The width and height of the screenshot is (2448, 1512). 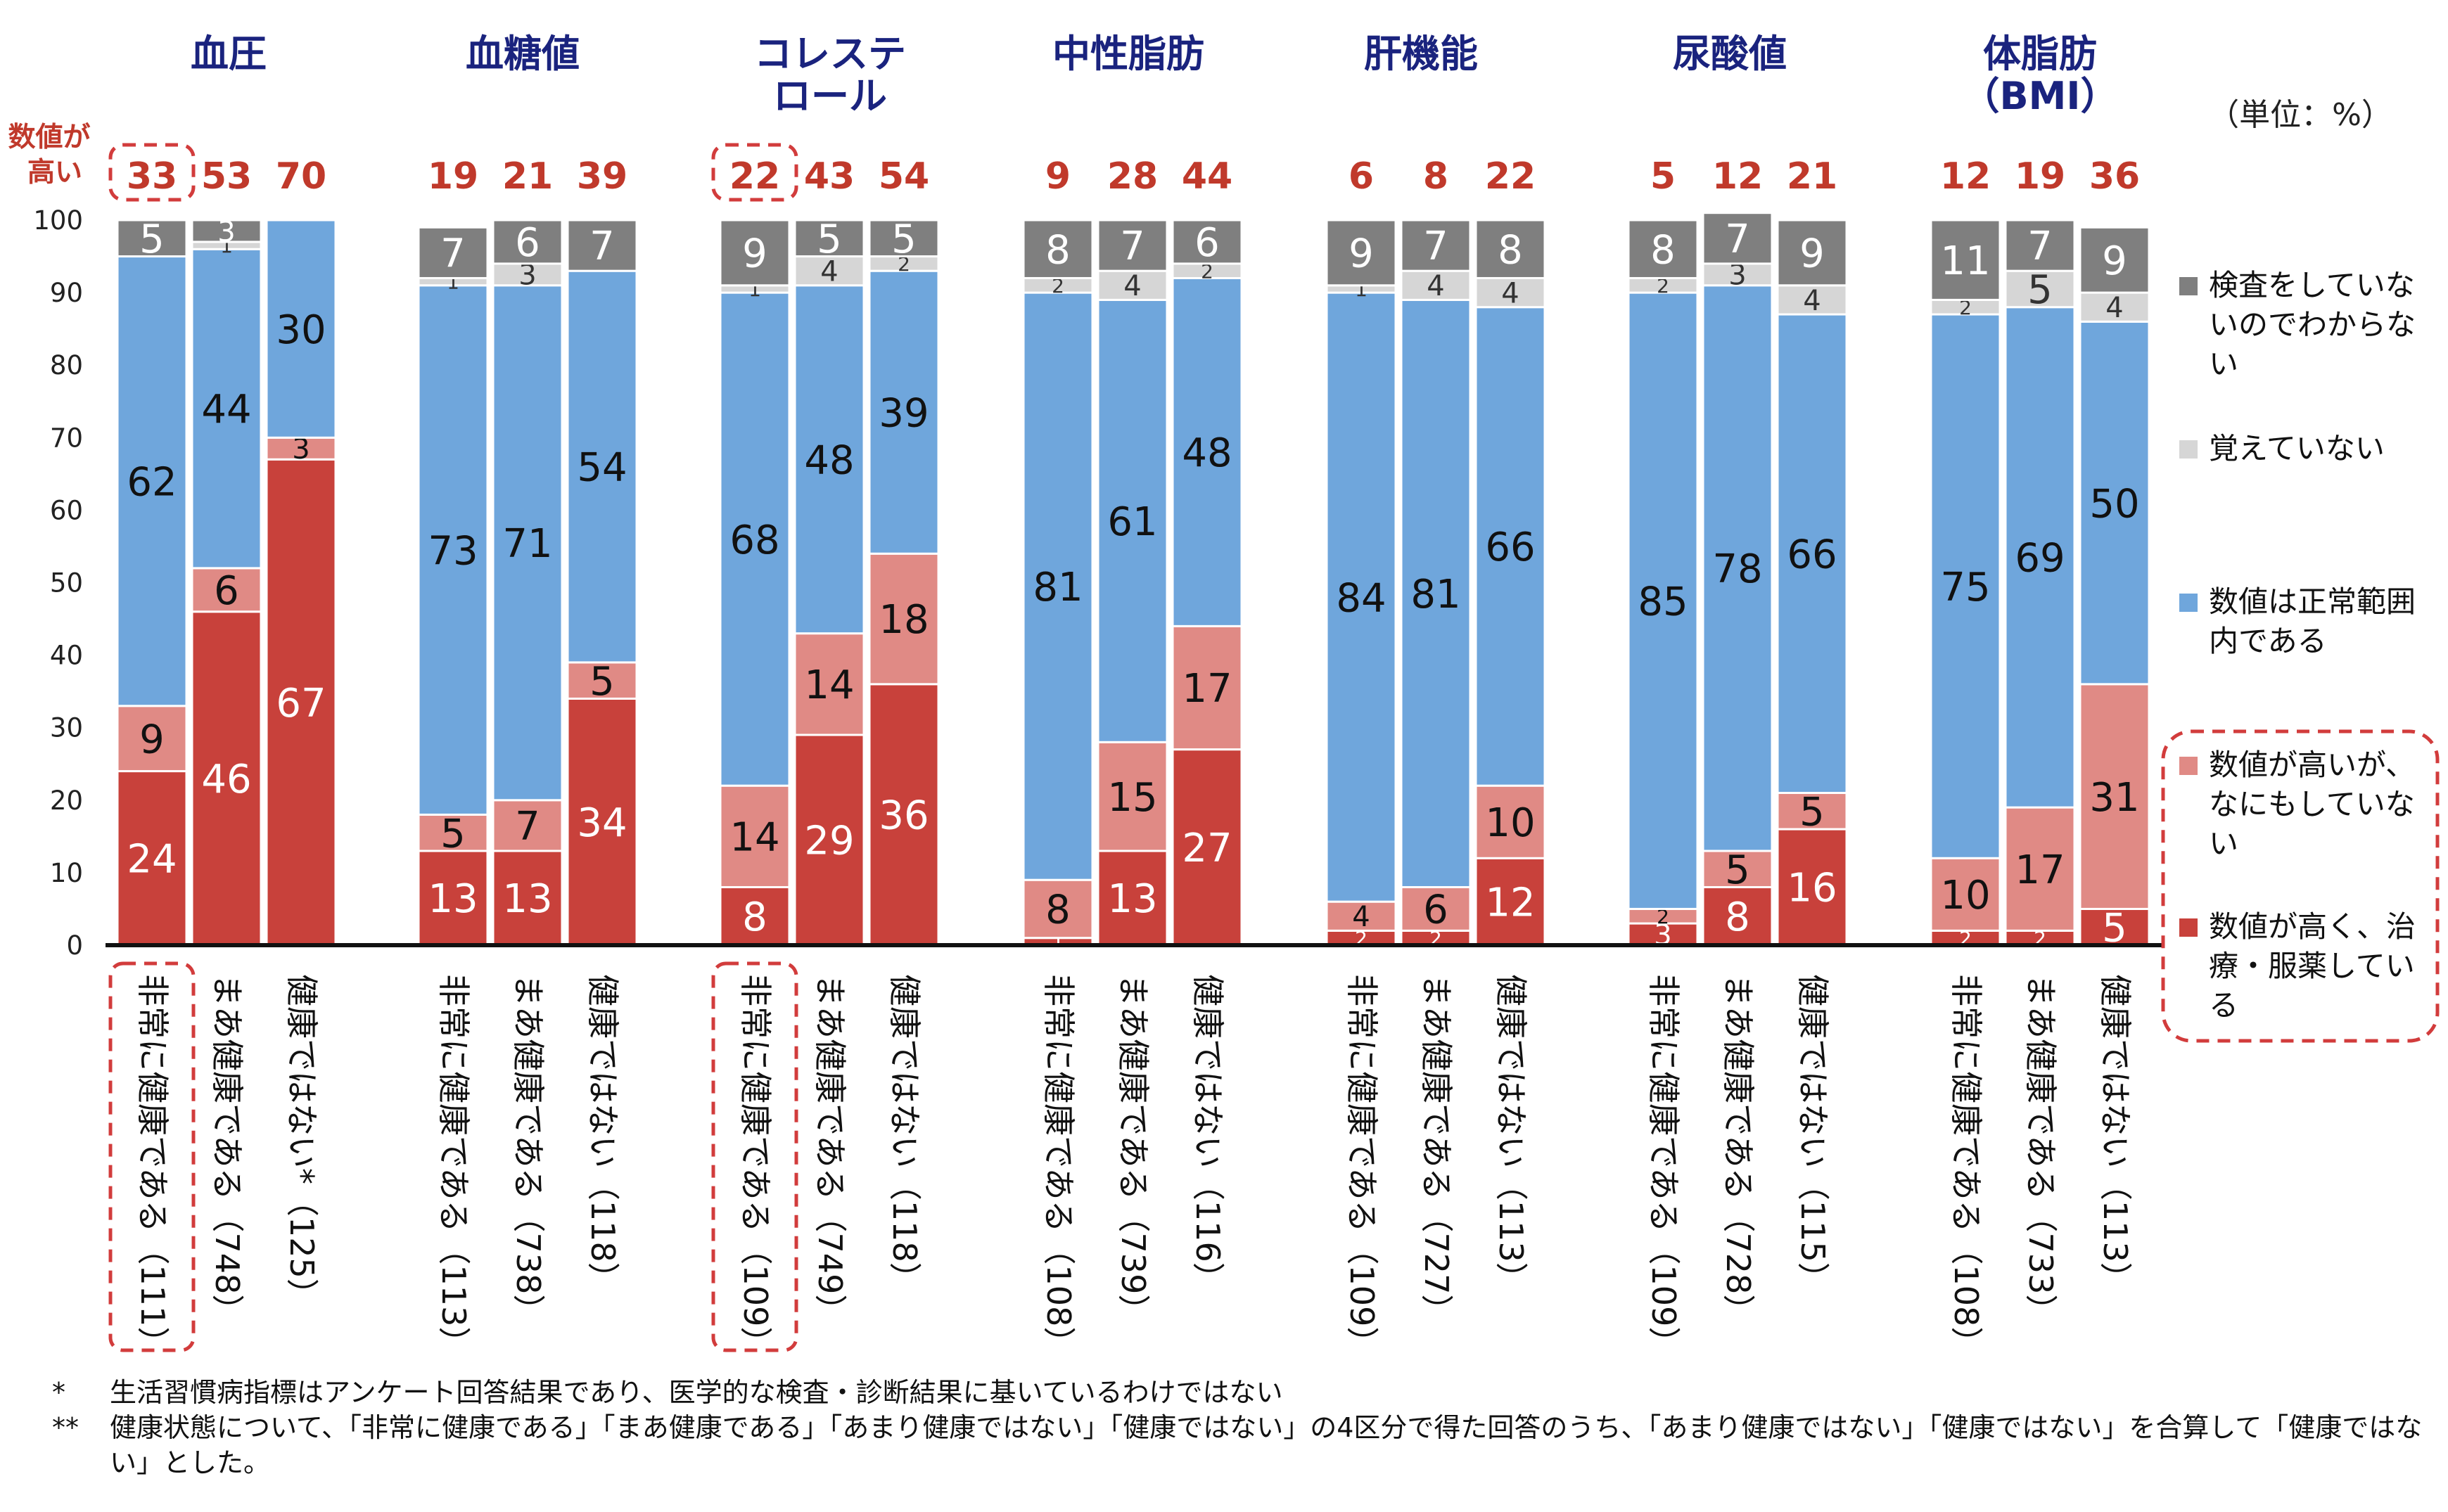 What do you see at coordinates (754, 254) in the screenshot?
I see `data-label-not_tested: 9` at bounding box center [754, 254].